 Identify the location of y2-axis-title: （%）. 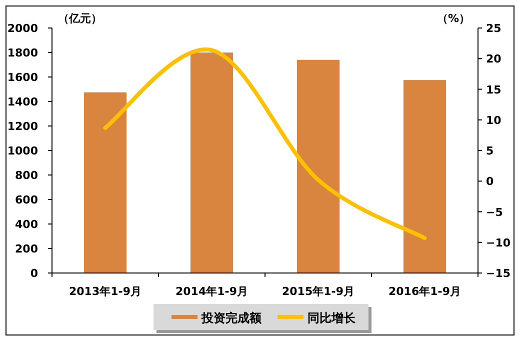
(453, 18).